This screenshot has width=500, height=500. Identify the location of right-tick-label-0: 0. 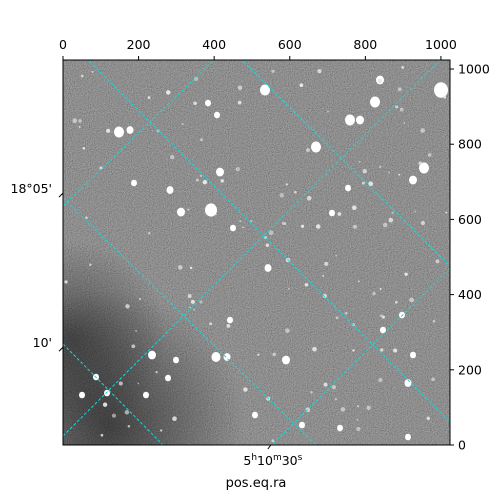
(462, 445).